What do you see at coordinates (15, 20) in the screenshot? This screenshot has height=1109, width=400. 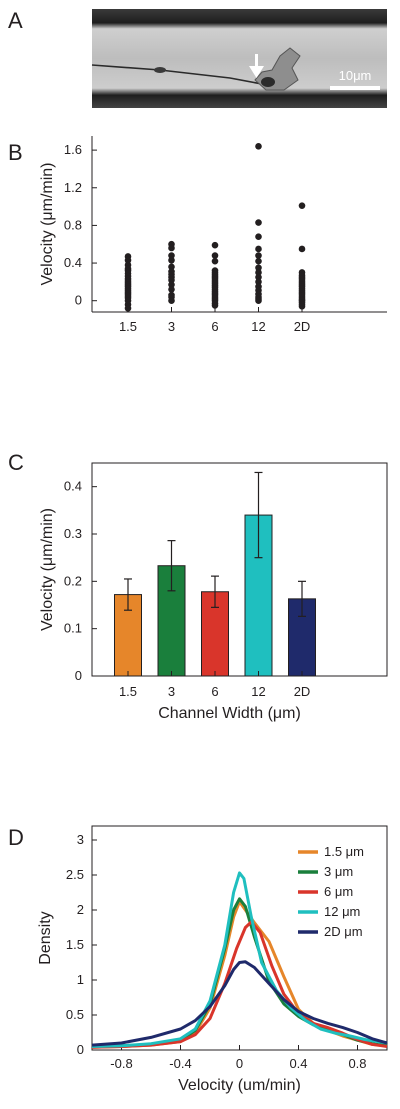 I see `panel-a-letter: A` at bounding box center [15, 20].